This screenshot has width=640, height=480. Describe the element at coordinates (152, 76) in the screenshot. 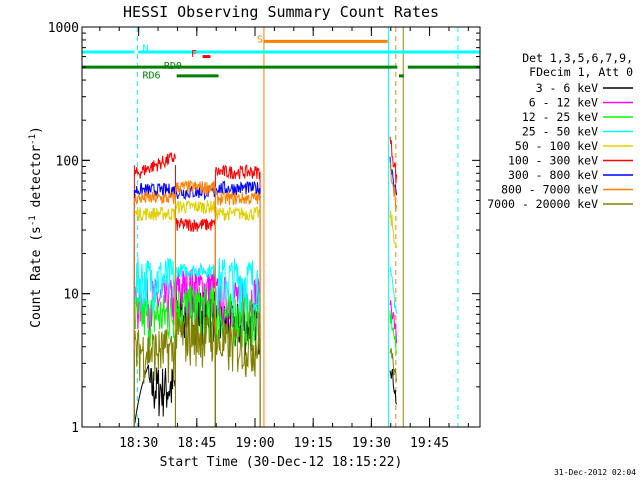

I see `flag-label-rd6: RD6` at that location.